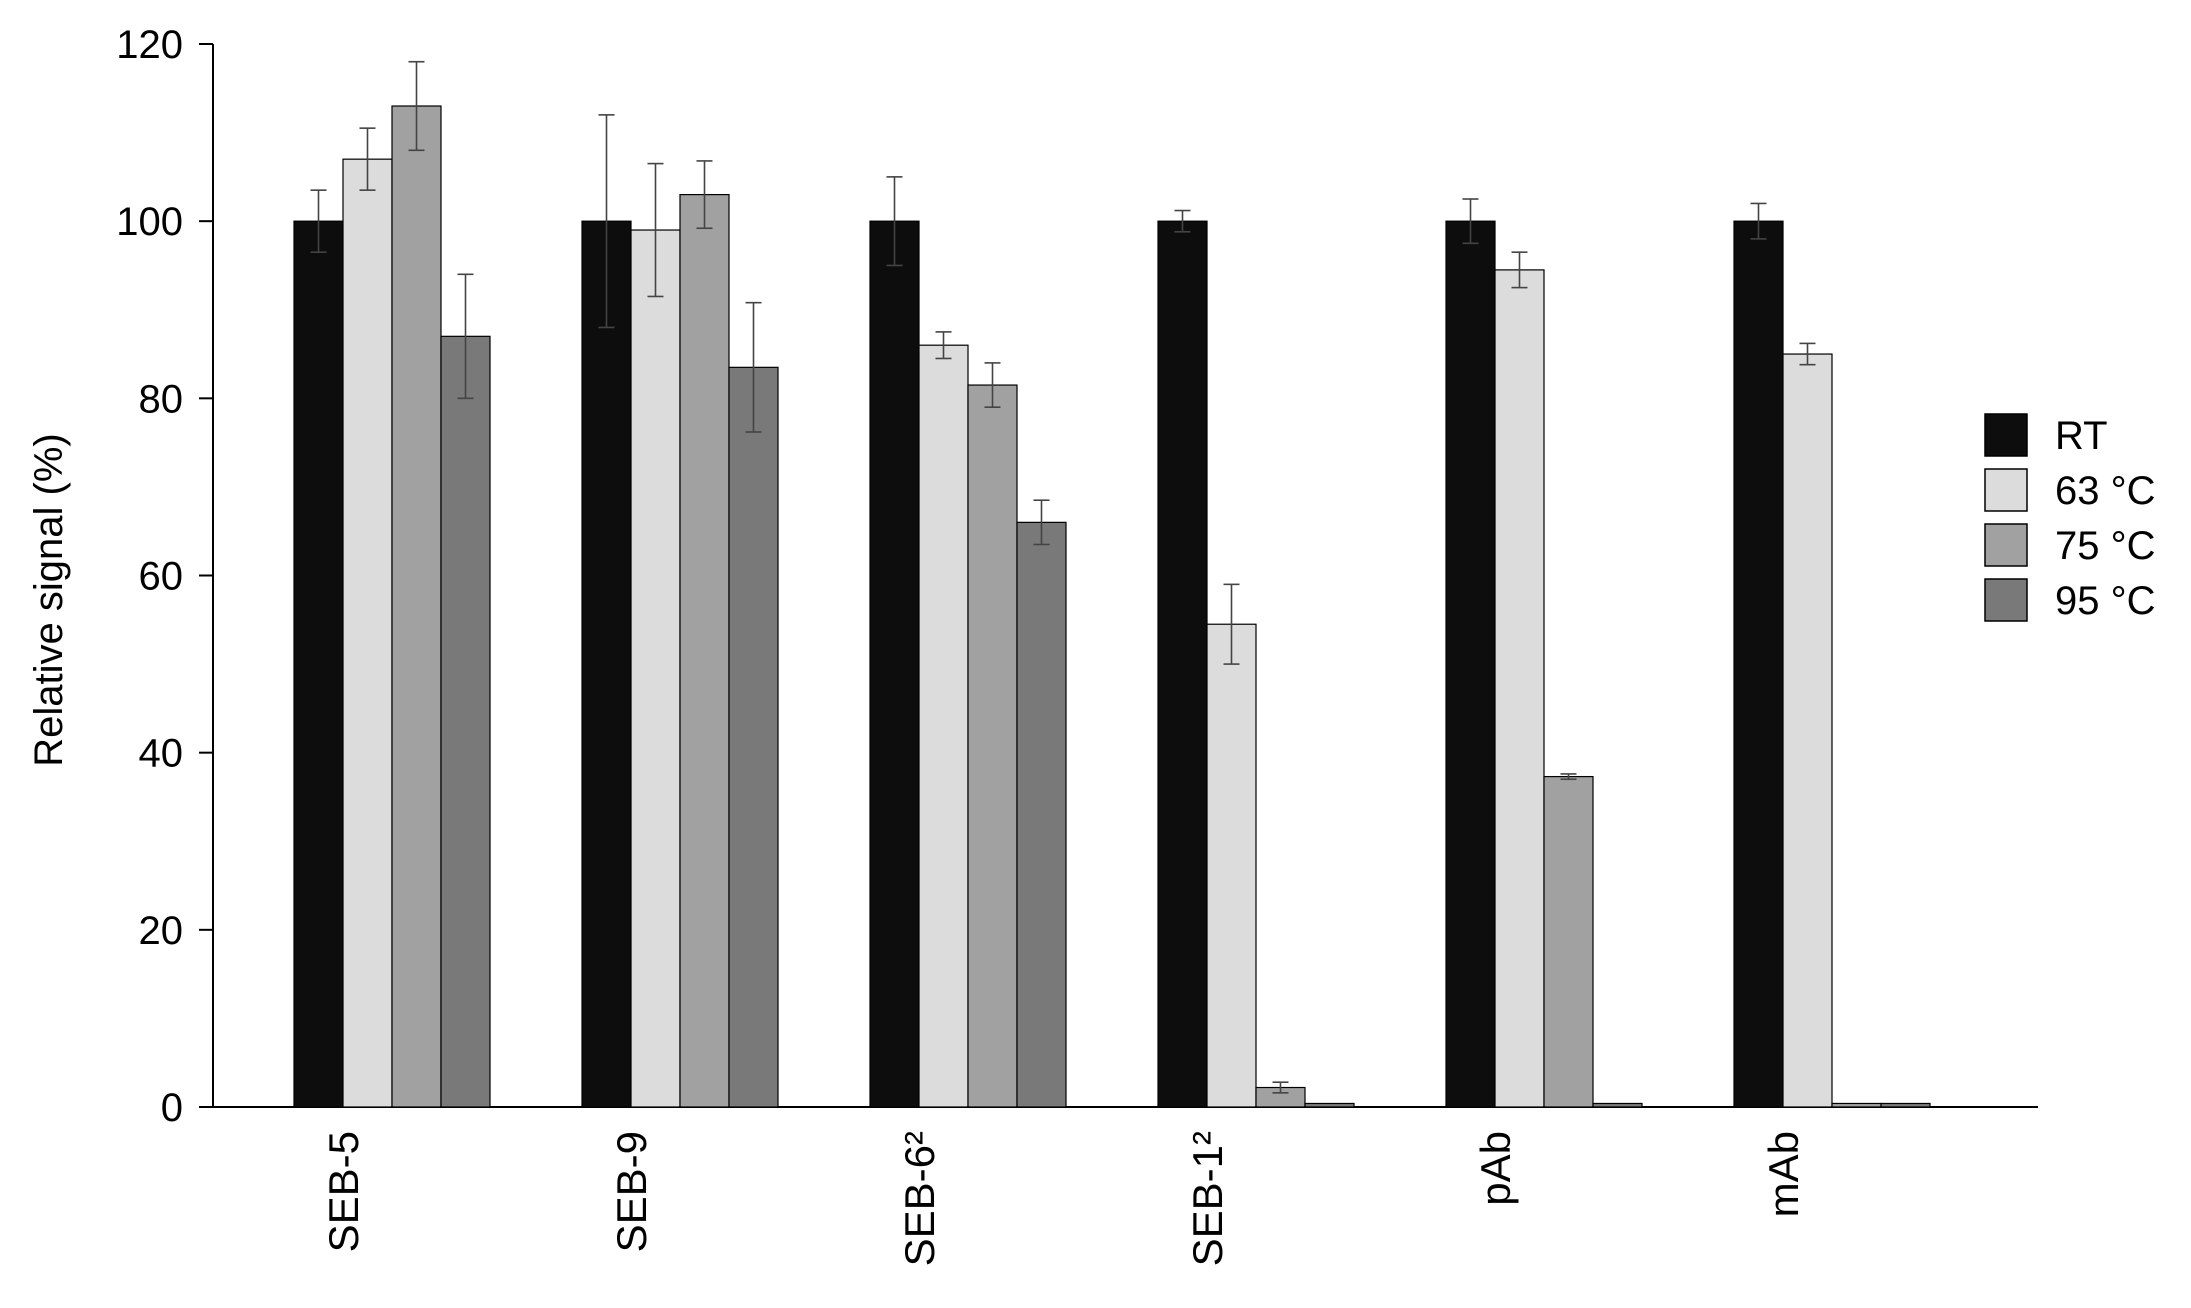 The height and width of the screenshot is (1308, 2191). I want to click on legend-label: 95 °C, so click(2105, 601).